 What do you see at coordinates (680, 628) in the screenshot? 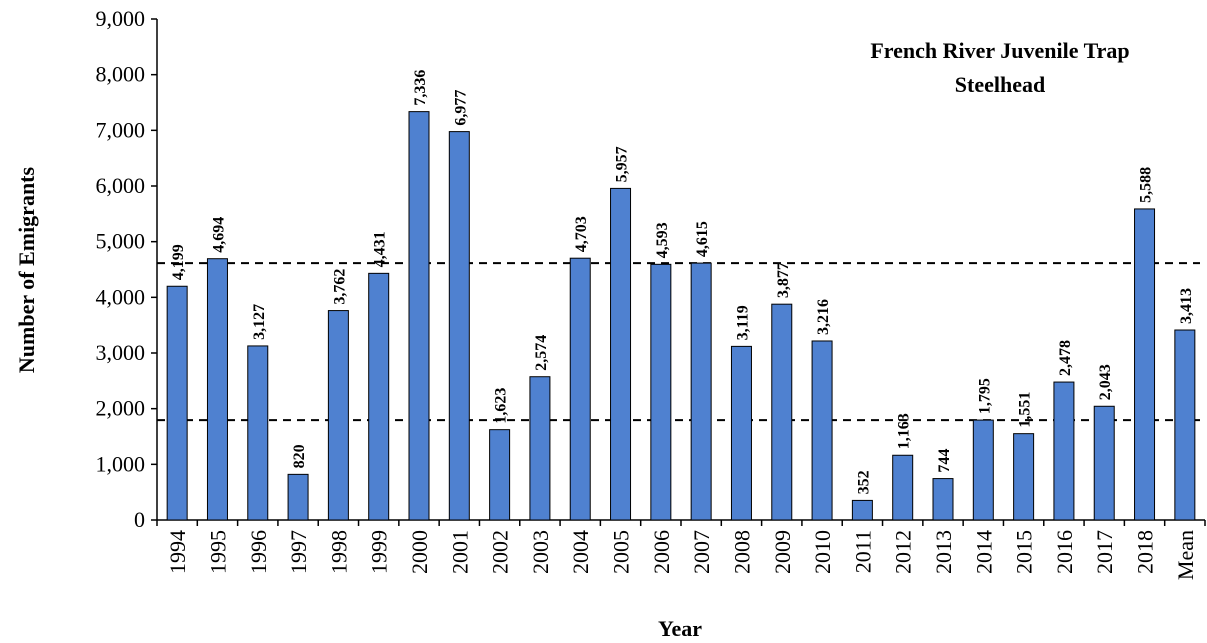
I see `x-axis-title: Year` at bounding box center [680, 628].